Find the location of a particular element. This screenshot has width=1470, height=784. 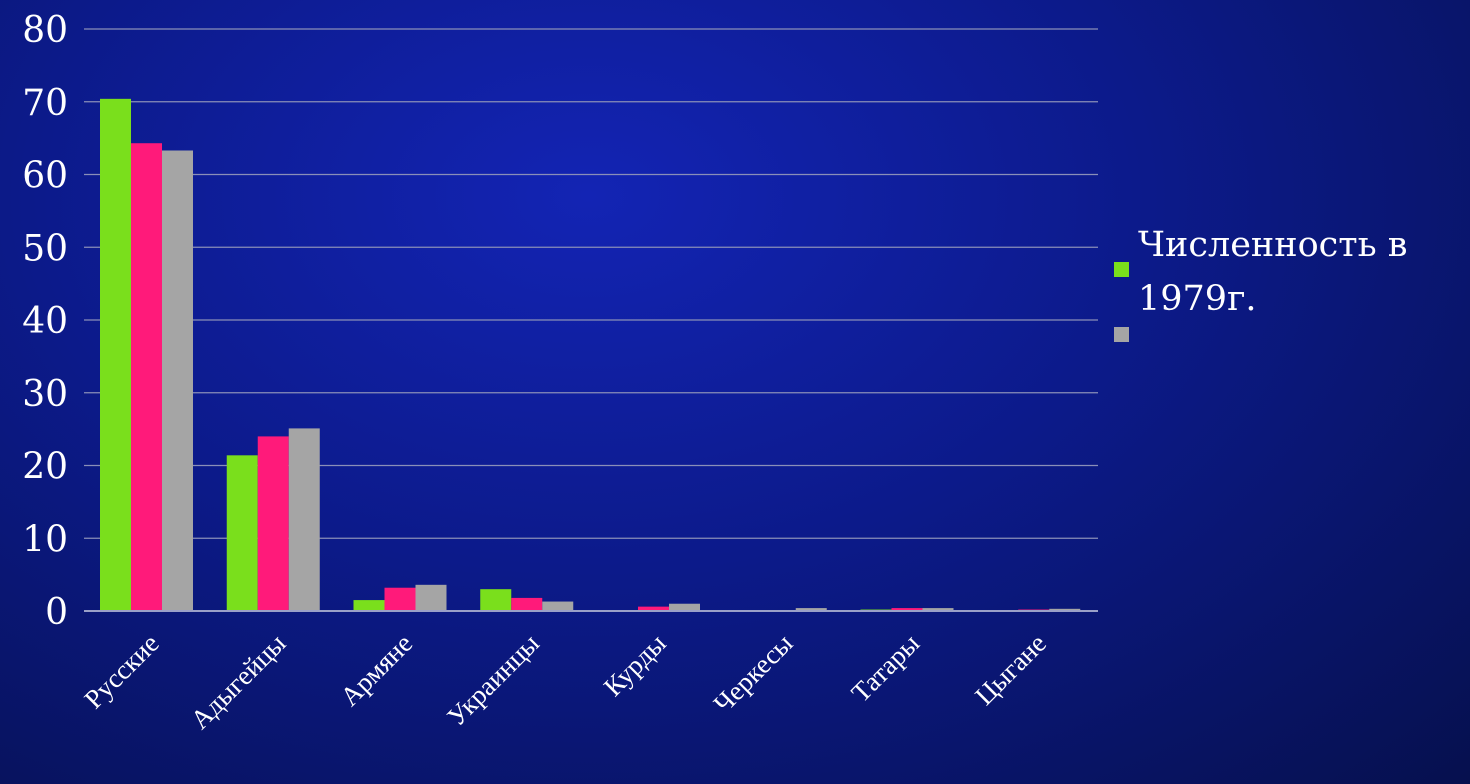

x-category-label: Русские is located at coordinates (121, 671).